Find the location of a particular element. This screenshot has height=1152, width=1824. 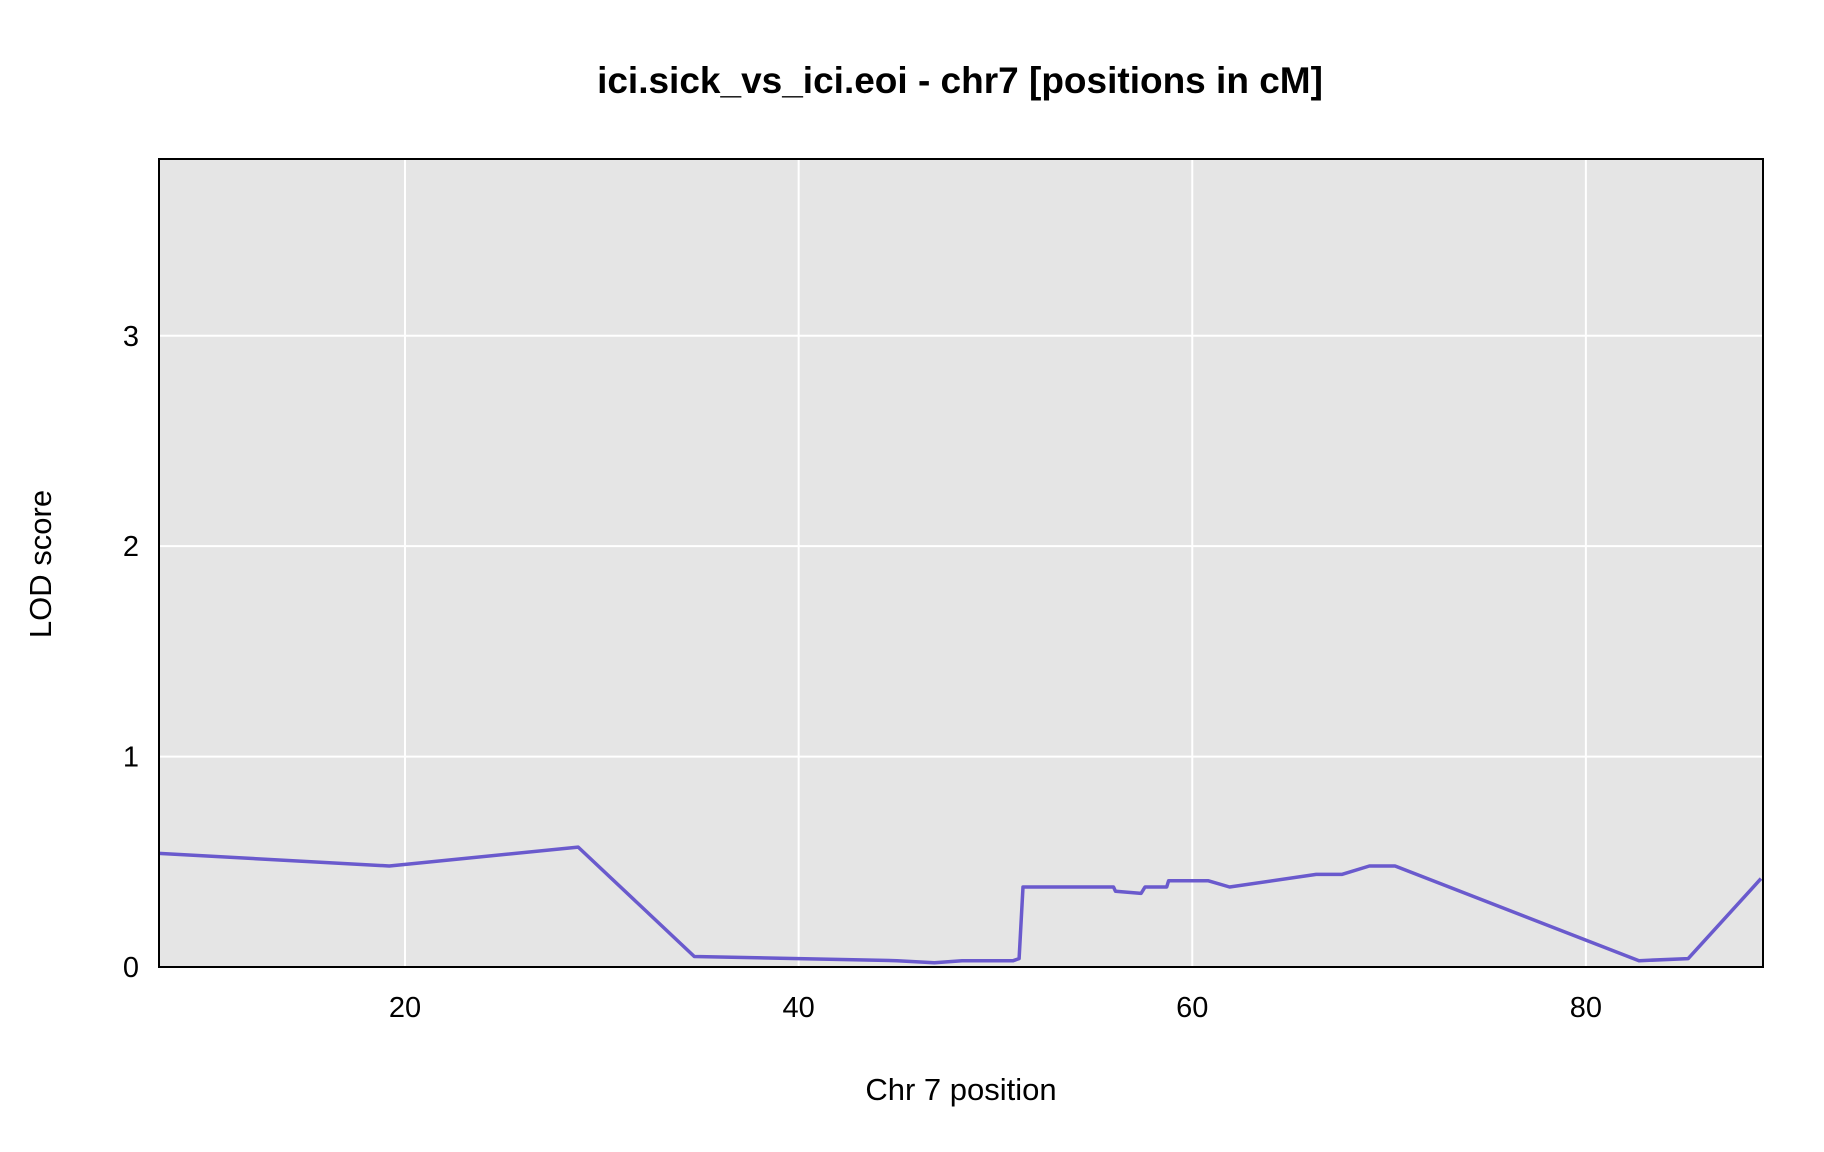

y-tick-label-1: 1 is located at coordinates (131, 758).